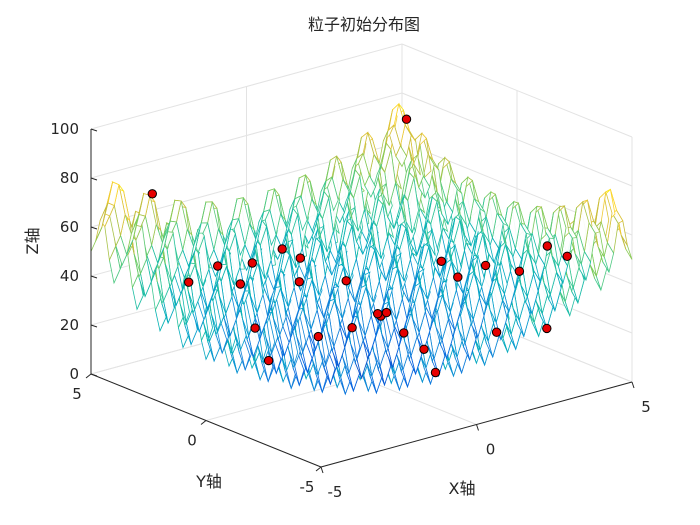  What do you see at coordinates (335, 492) in the screenshot?
I see `x-tick-label: -5` at bounding box center [335, 492].